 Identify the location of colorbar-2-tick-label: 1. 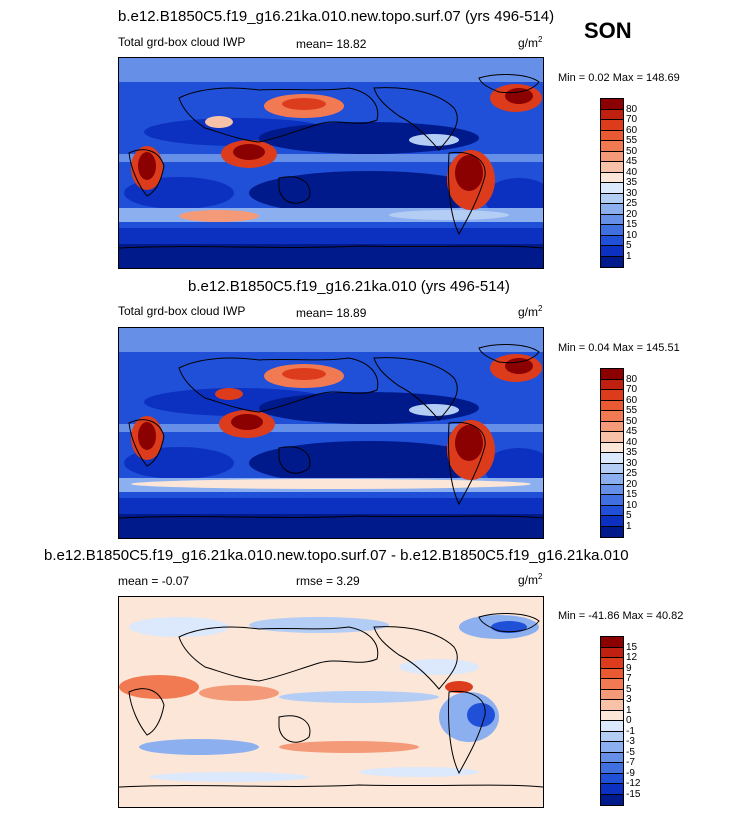
(629, 526).